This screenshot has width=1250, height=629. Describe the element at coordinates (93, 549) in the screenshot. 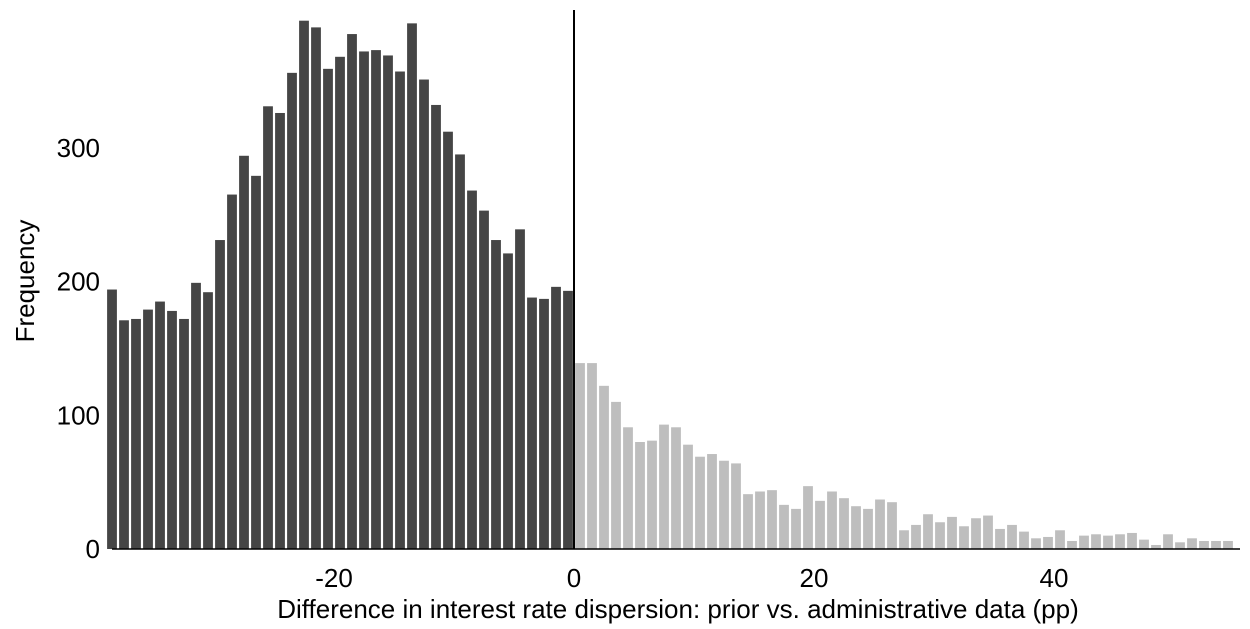

I see `y-tick-label: 0` at that location.